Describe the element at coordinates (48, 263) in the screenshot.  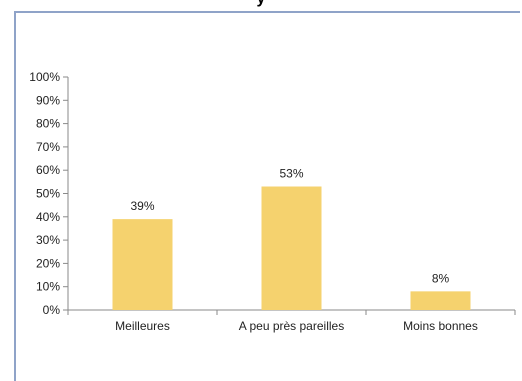
I see `y-tick-label: 20%` at that location.